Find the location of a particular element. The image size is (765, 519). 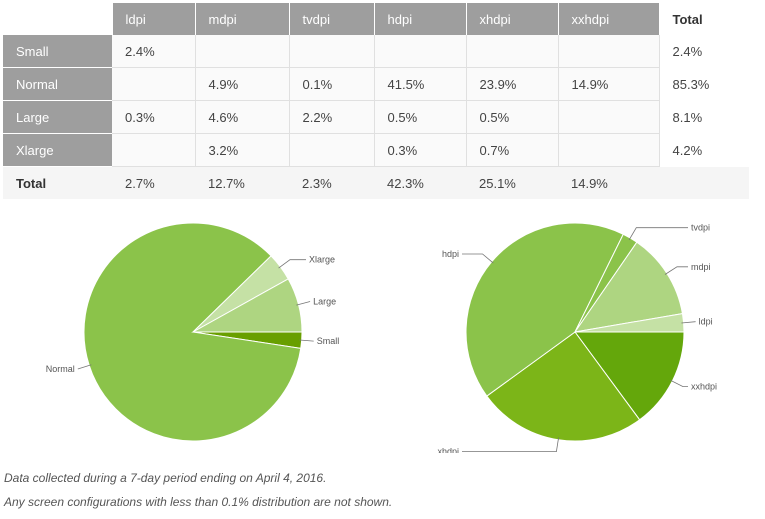

pie-label-xlarge: Xlarge is located at coordinates (322, 260).